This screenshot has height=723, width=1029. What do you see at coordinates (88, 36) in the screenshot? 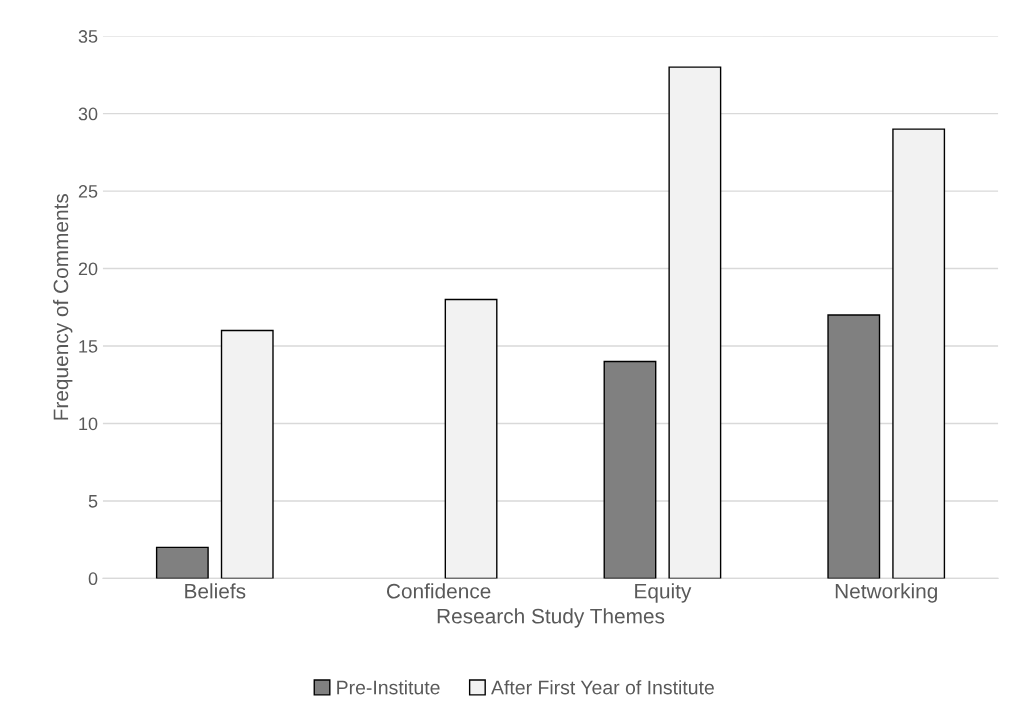
I see `y-tick-label: 35` at bounding box center [88, 36].